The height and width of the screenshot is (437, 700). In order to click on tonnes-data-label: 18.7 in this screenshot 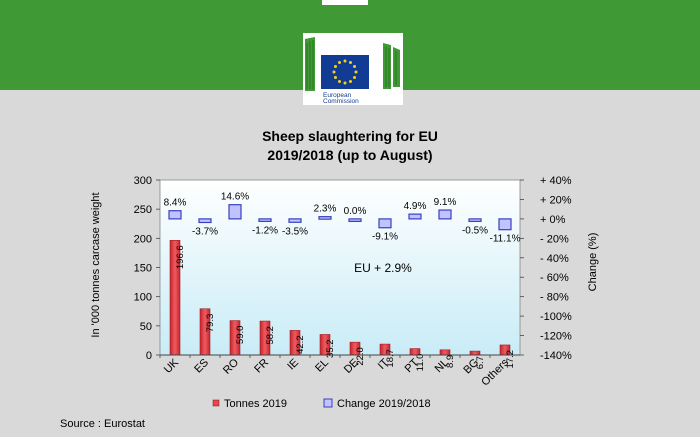, I will do `click(390, 358)`.